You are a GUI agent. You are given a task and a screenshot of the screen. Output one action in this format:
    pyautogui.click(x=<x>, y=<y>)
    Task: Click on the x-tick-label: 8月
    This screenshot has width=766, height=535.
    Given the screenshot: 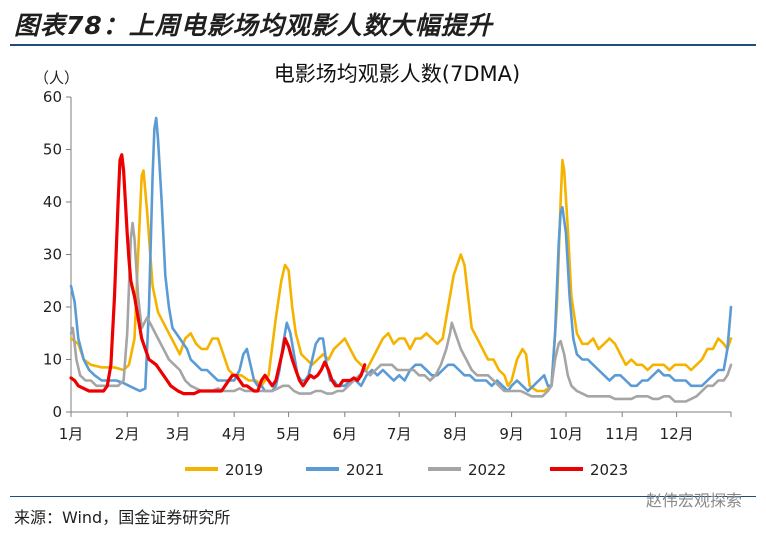 What is the action you would take?
    pyautogui.click(x=455, y=434)
    